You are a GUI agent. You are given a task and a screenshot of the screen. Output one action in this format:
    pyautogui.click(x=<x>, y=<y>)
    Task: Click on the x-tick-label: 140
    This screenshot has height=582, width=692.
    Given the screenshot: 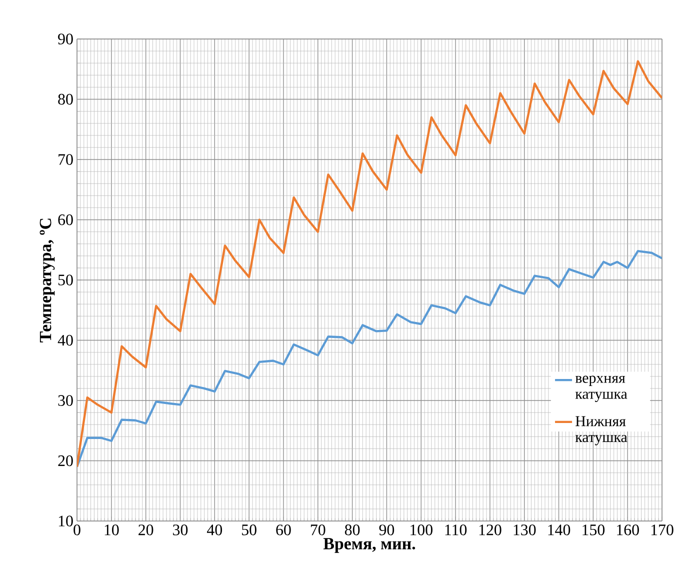 What is the action you would take?
    pyautogui.click(x=559, y=530)
    